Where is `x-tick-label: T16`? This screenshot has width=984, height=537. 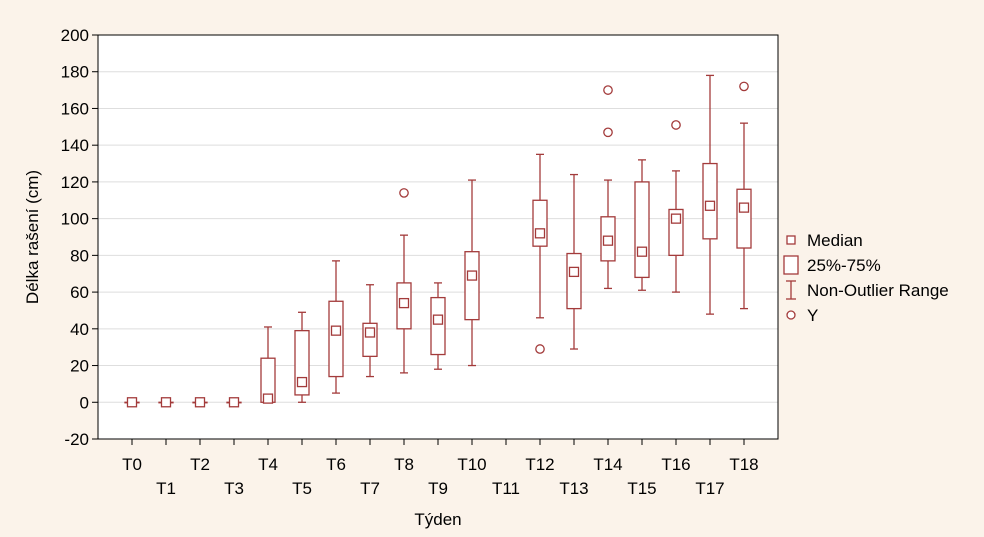
x-tick-label: T16 is located at coordinates (675, 464).